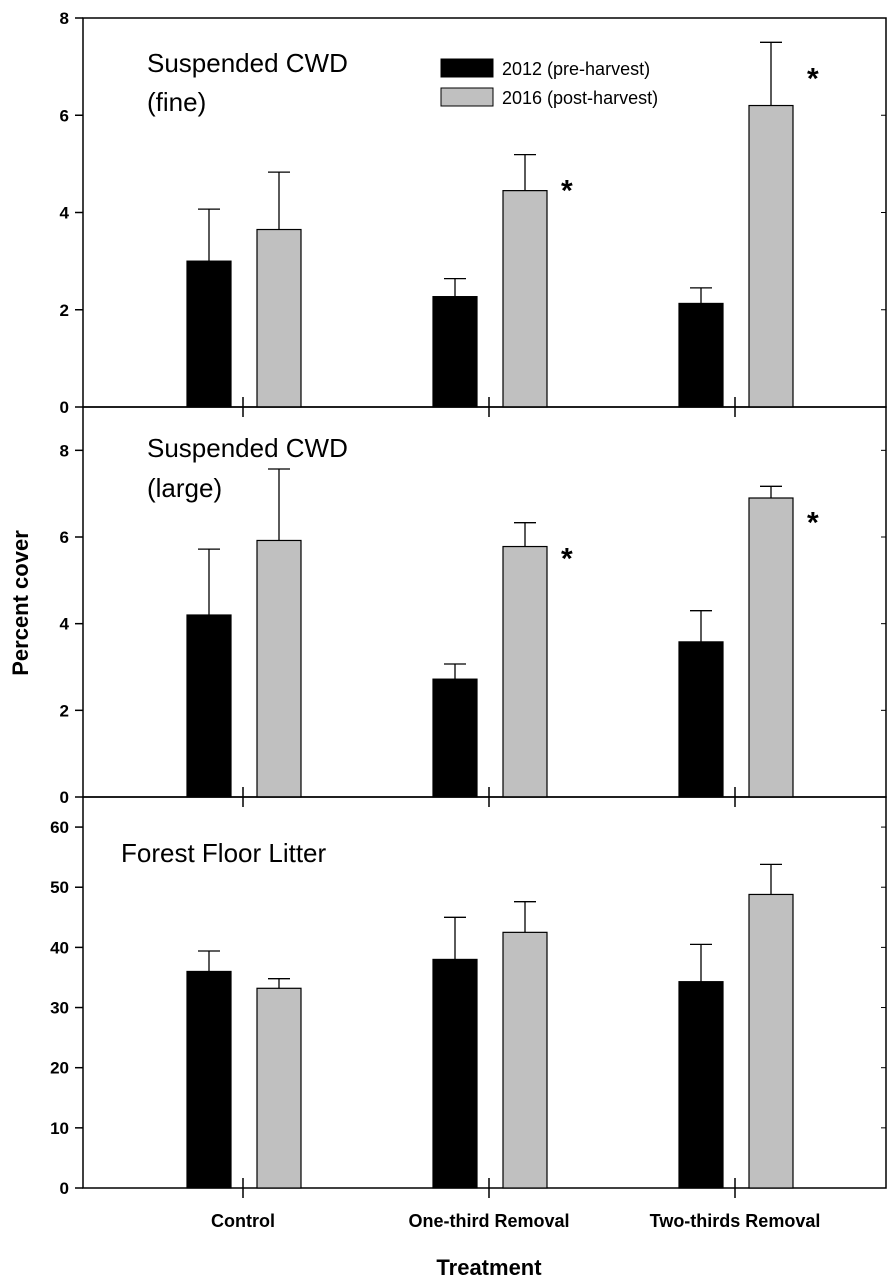  Describe the element at coordinates (735, 1221) in the screenshot. I see `category-label: Two-thirds Removal` at that location.